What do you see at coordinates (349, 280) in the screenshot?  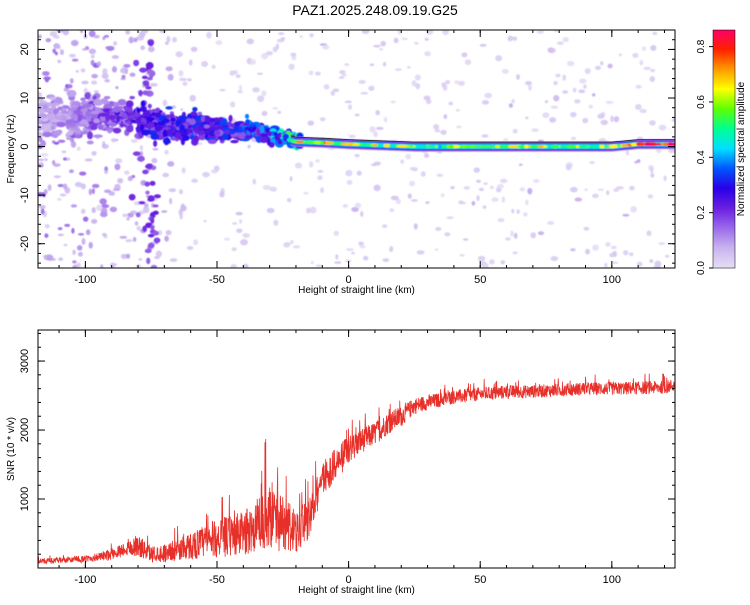 I see `spectrogram-x-tick-label: 0` at bounding box center [349, 280].